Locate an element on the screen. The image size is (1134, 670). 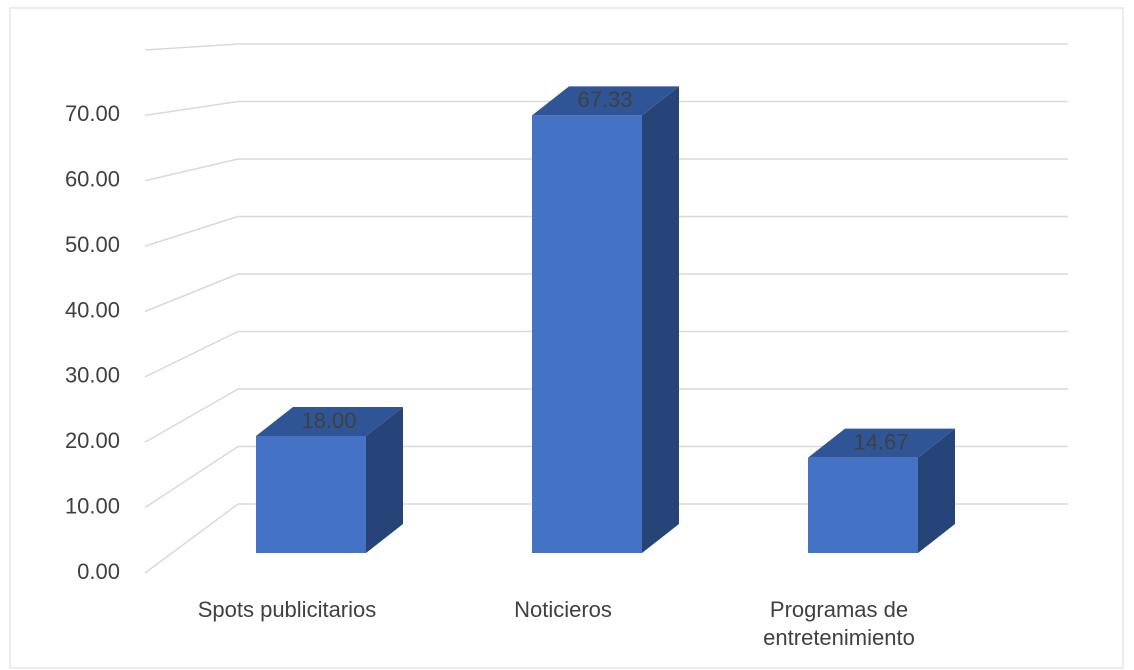
x-tick-label: Programas de entretenimiento is located at coordinates (839, 623).